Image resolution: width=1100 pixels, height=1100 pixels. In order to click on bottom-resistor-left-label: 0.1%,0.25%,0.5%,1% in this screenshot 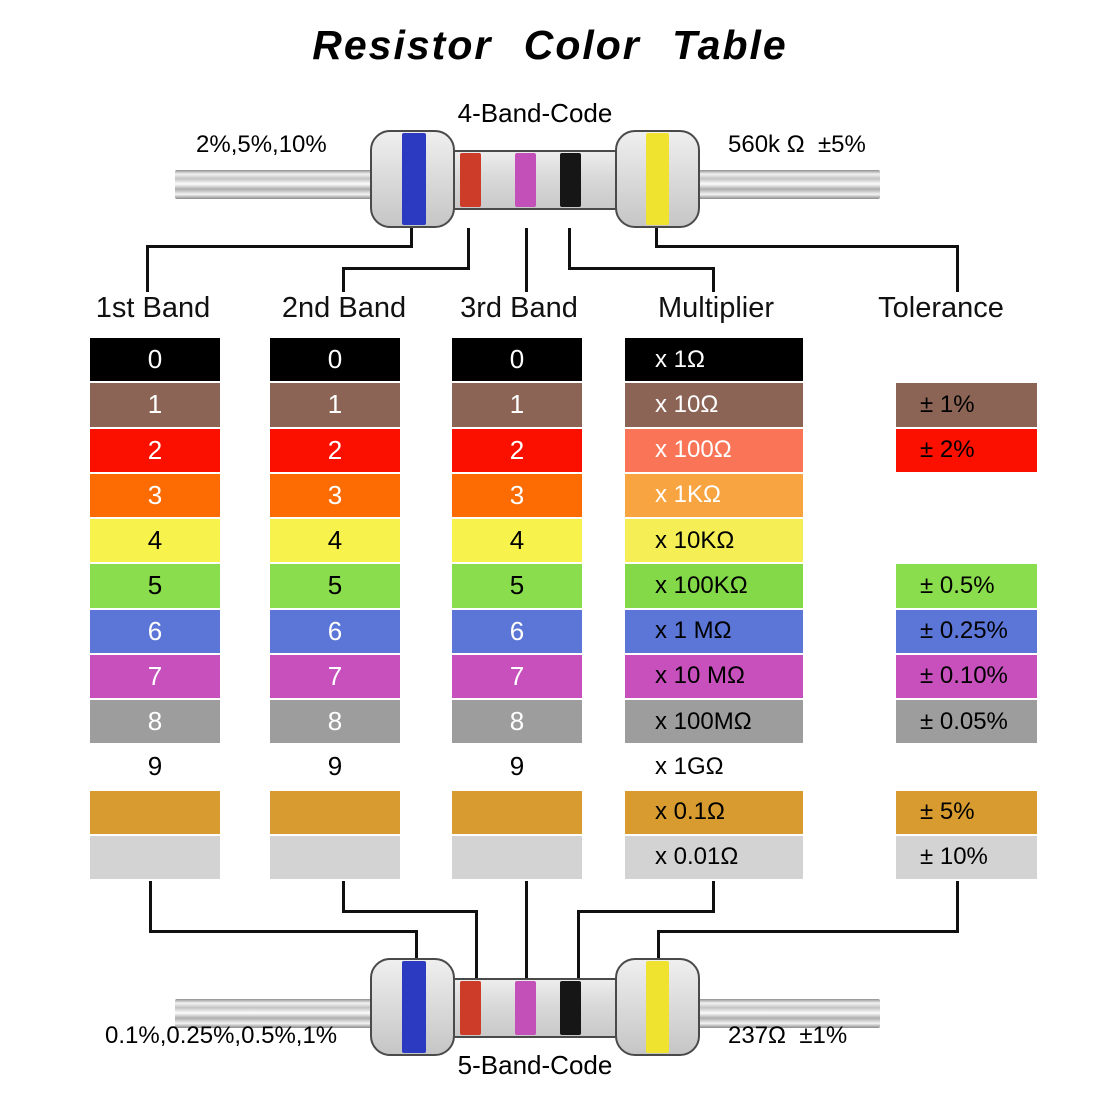, I will do `click(221, 1035)`.